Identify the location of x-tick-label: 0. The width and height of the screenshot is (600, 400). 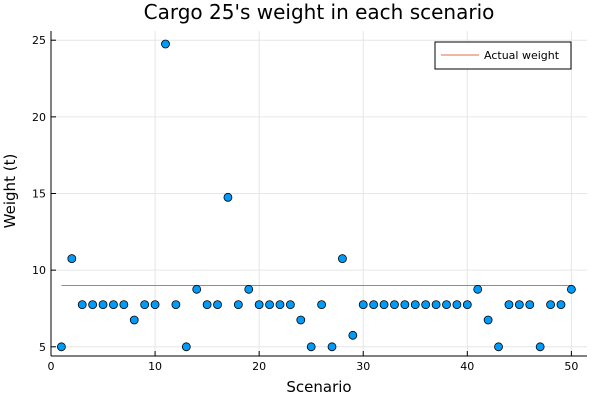
(51, 366).